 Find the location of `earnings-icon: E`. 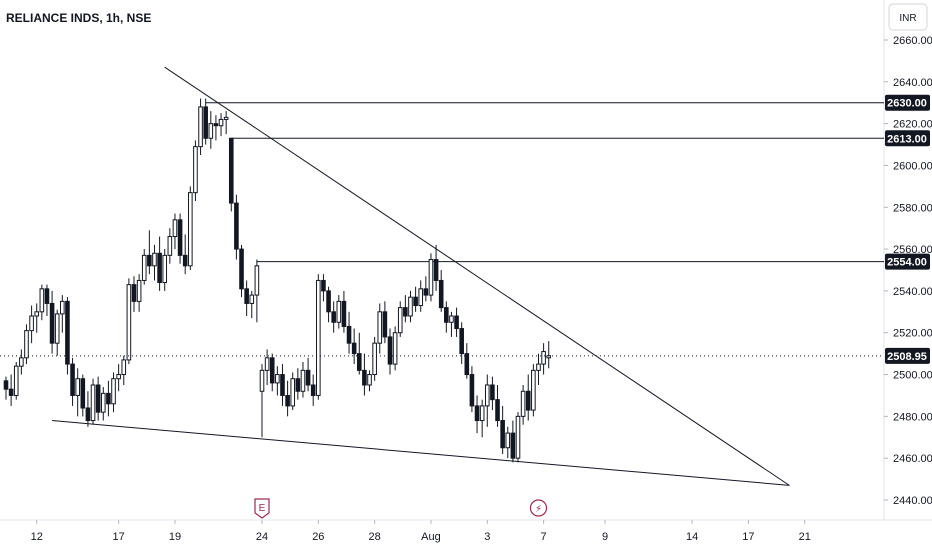

earnings-icon: E is located at coordinates (262, 508).